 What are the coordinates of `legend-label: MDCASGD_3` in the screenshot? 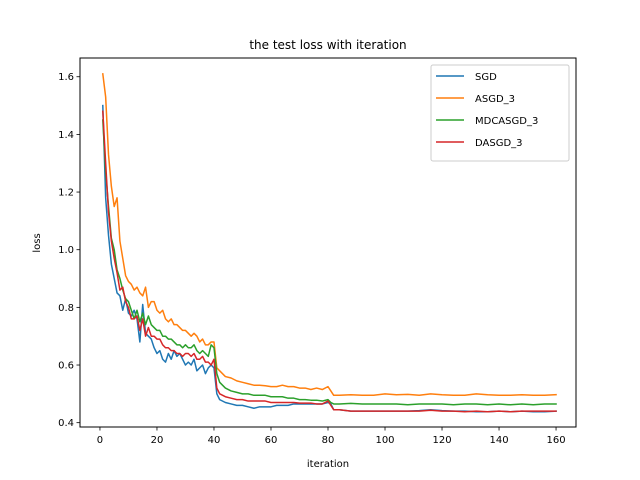 It's located at (506, 121).